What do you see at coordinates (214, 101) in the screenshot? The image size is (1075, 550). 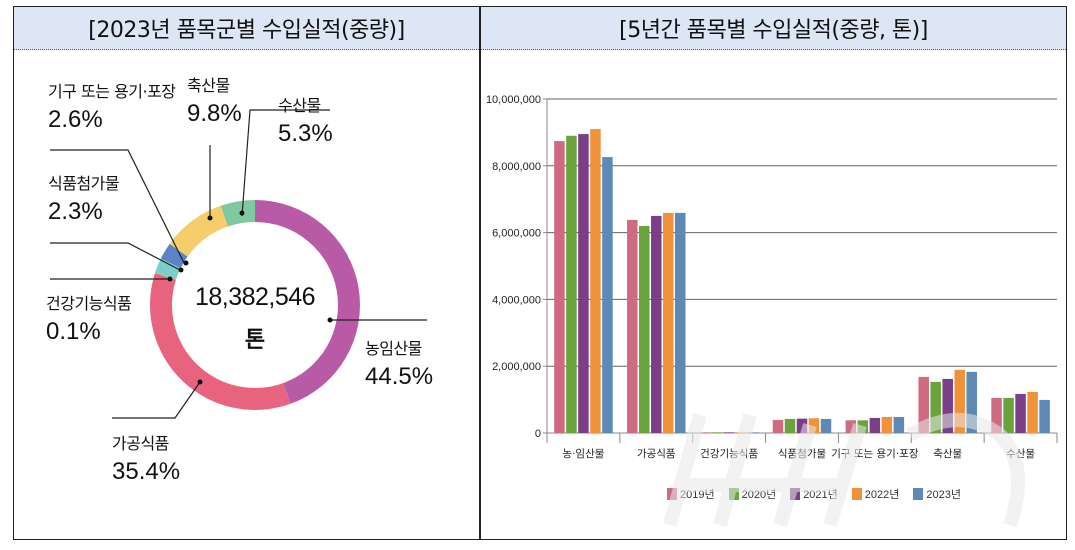 I see `label-livestock: 축산물 9.8%` at bounding box center [214, 101].